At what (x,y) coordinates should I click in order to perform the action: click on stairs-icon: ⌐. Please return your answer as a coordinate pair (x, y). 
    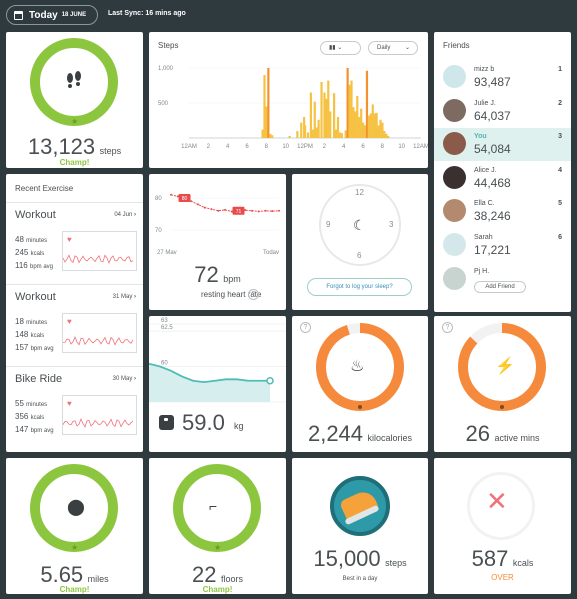
    Looking at the image, I should click on (213, 506).